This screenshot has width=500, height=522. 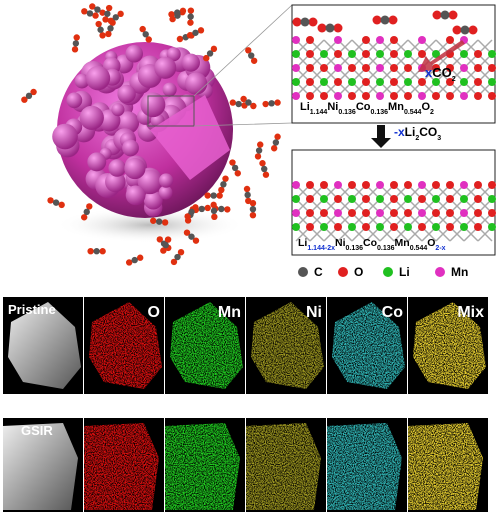 I want to click on subscript: 0.136, so click(x=386, y=248).